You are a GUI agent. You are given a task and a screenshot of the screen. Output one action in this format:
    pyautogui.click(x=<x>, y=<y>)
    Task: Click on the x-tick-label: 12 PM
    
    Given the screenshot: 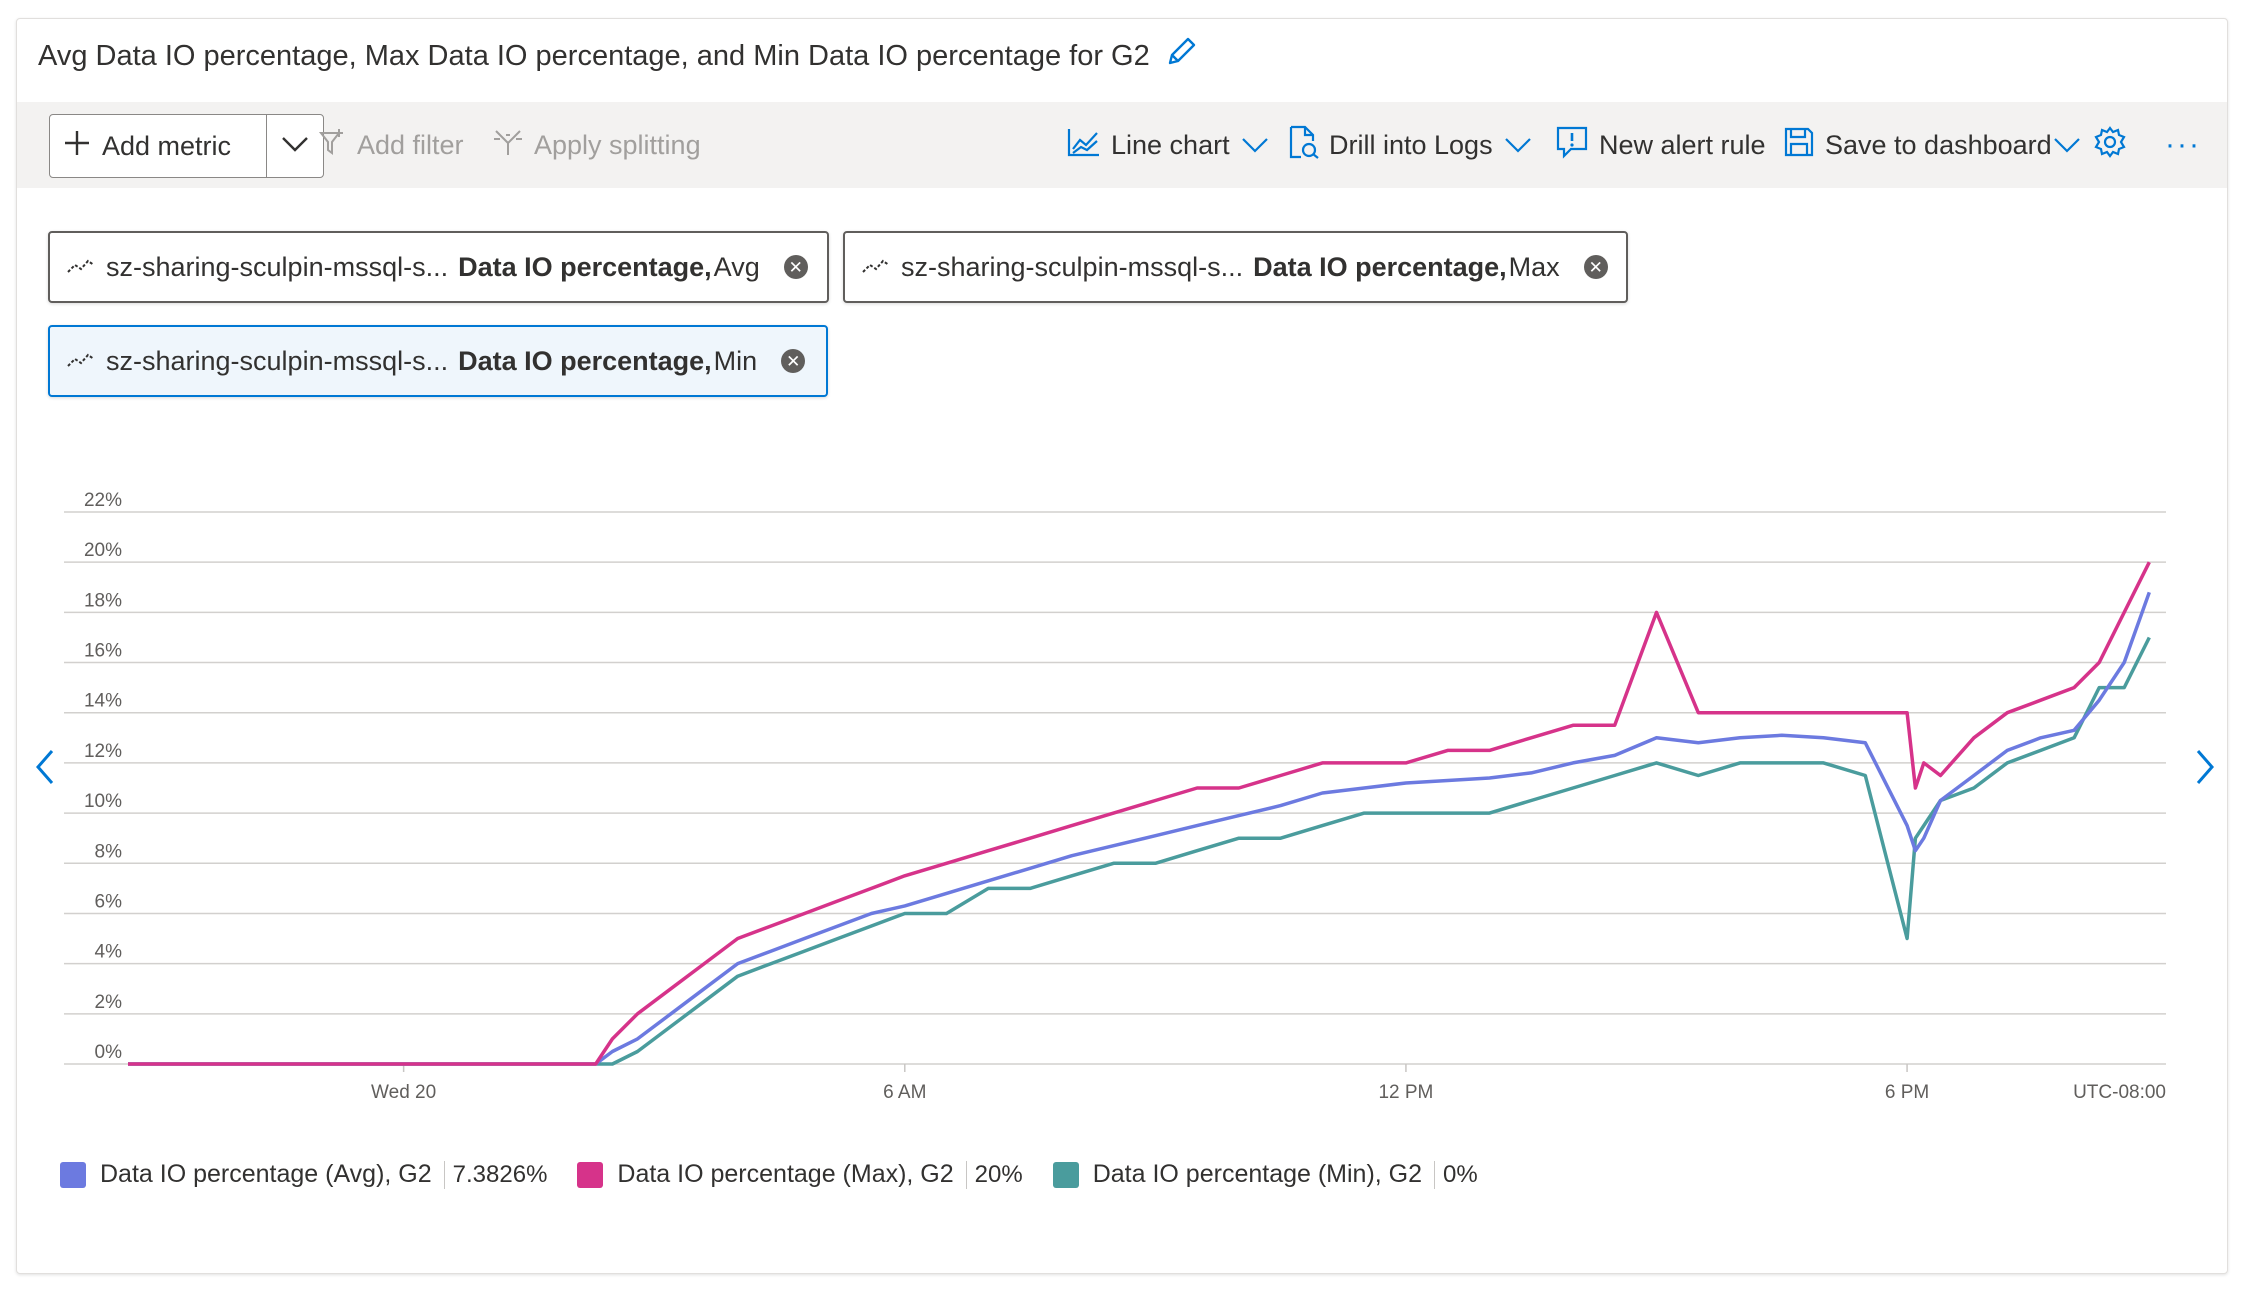 What is the action you would take?
    pyautogui.click(x=1405, y=1092)
    